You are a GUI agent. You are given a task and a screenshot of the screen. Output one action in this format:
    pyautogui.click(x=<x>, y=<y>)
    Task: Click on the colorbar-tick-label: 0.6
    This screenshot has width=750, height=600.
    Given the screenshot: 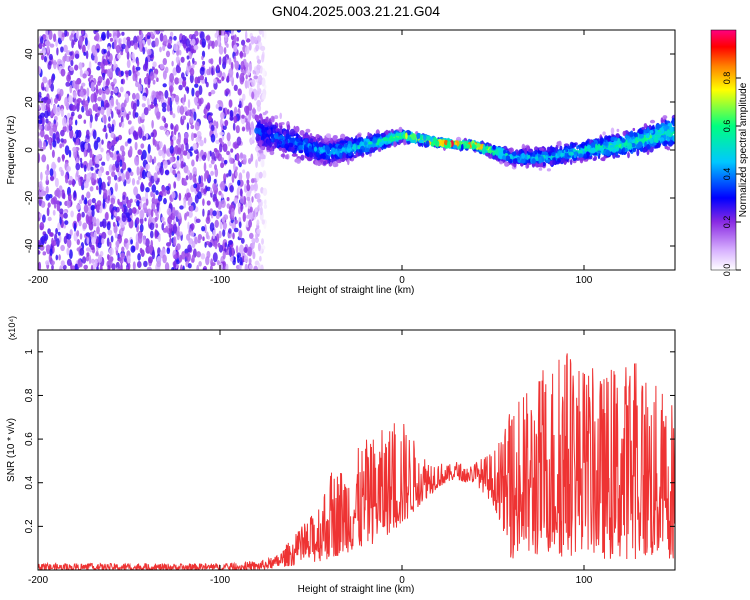 What is the action you would take?
    pyautogui.click(x=727, y=126)
    